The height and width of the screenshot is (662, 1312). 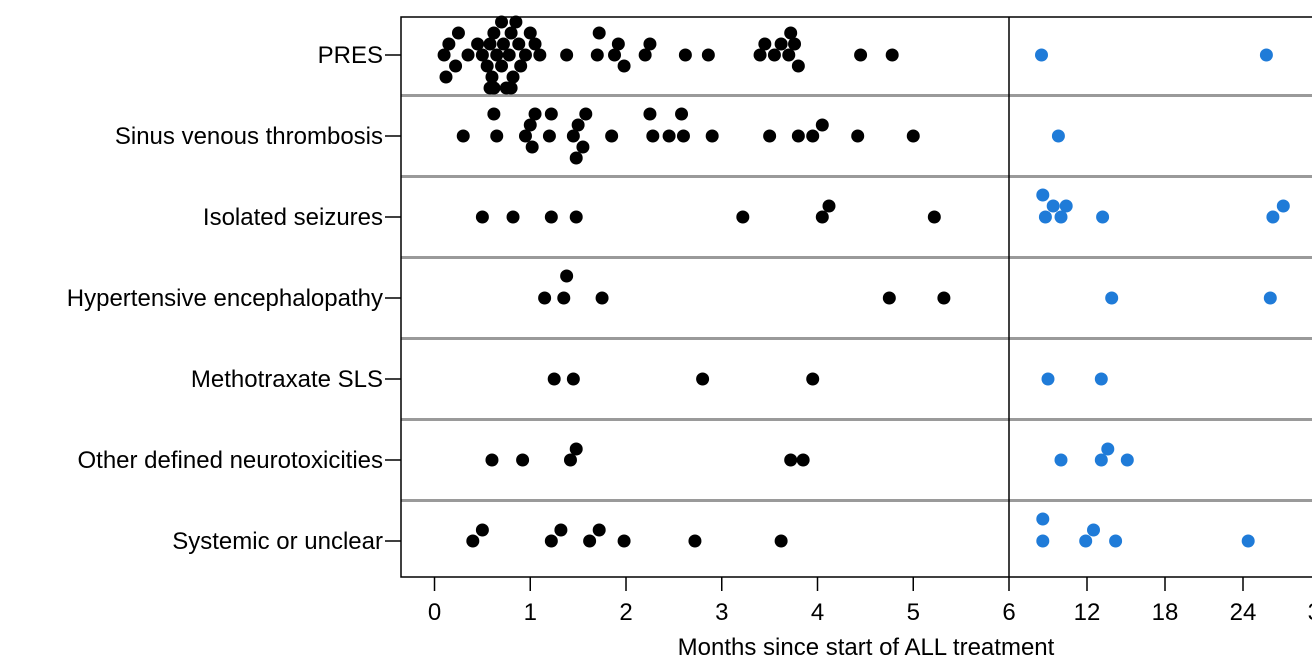 I want to click on x-tick-label: 5, so click(x=913, y=612).